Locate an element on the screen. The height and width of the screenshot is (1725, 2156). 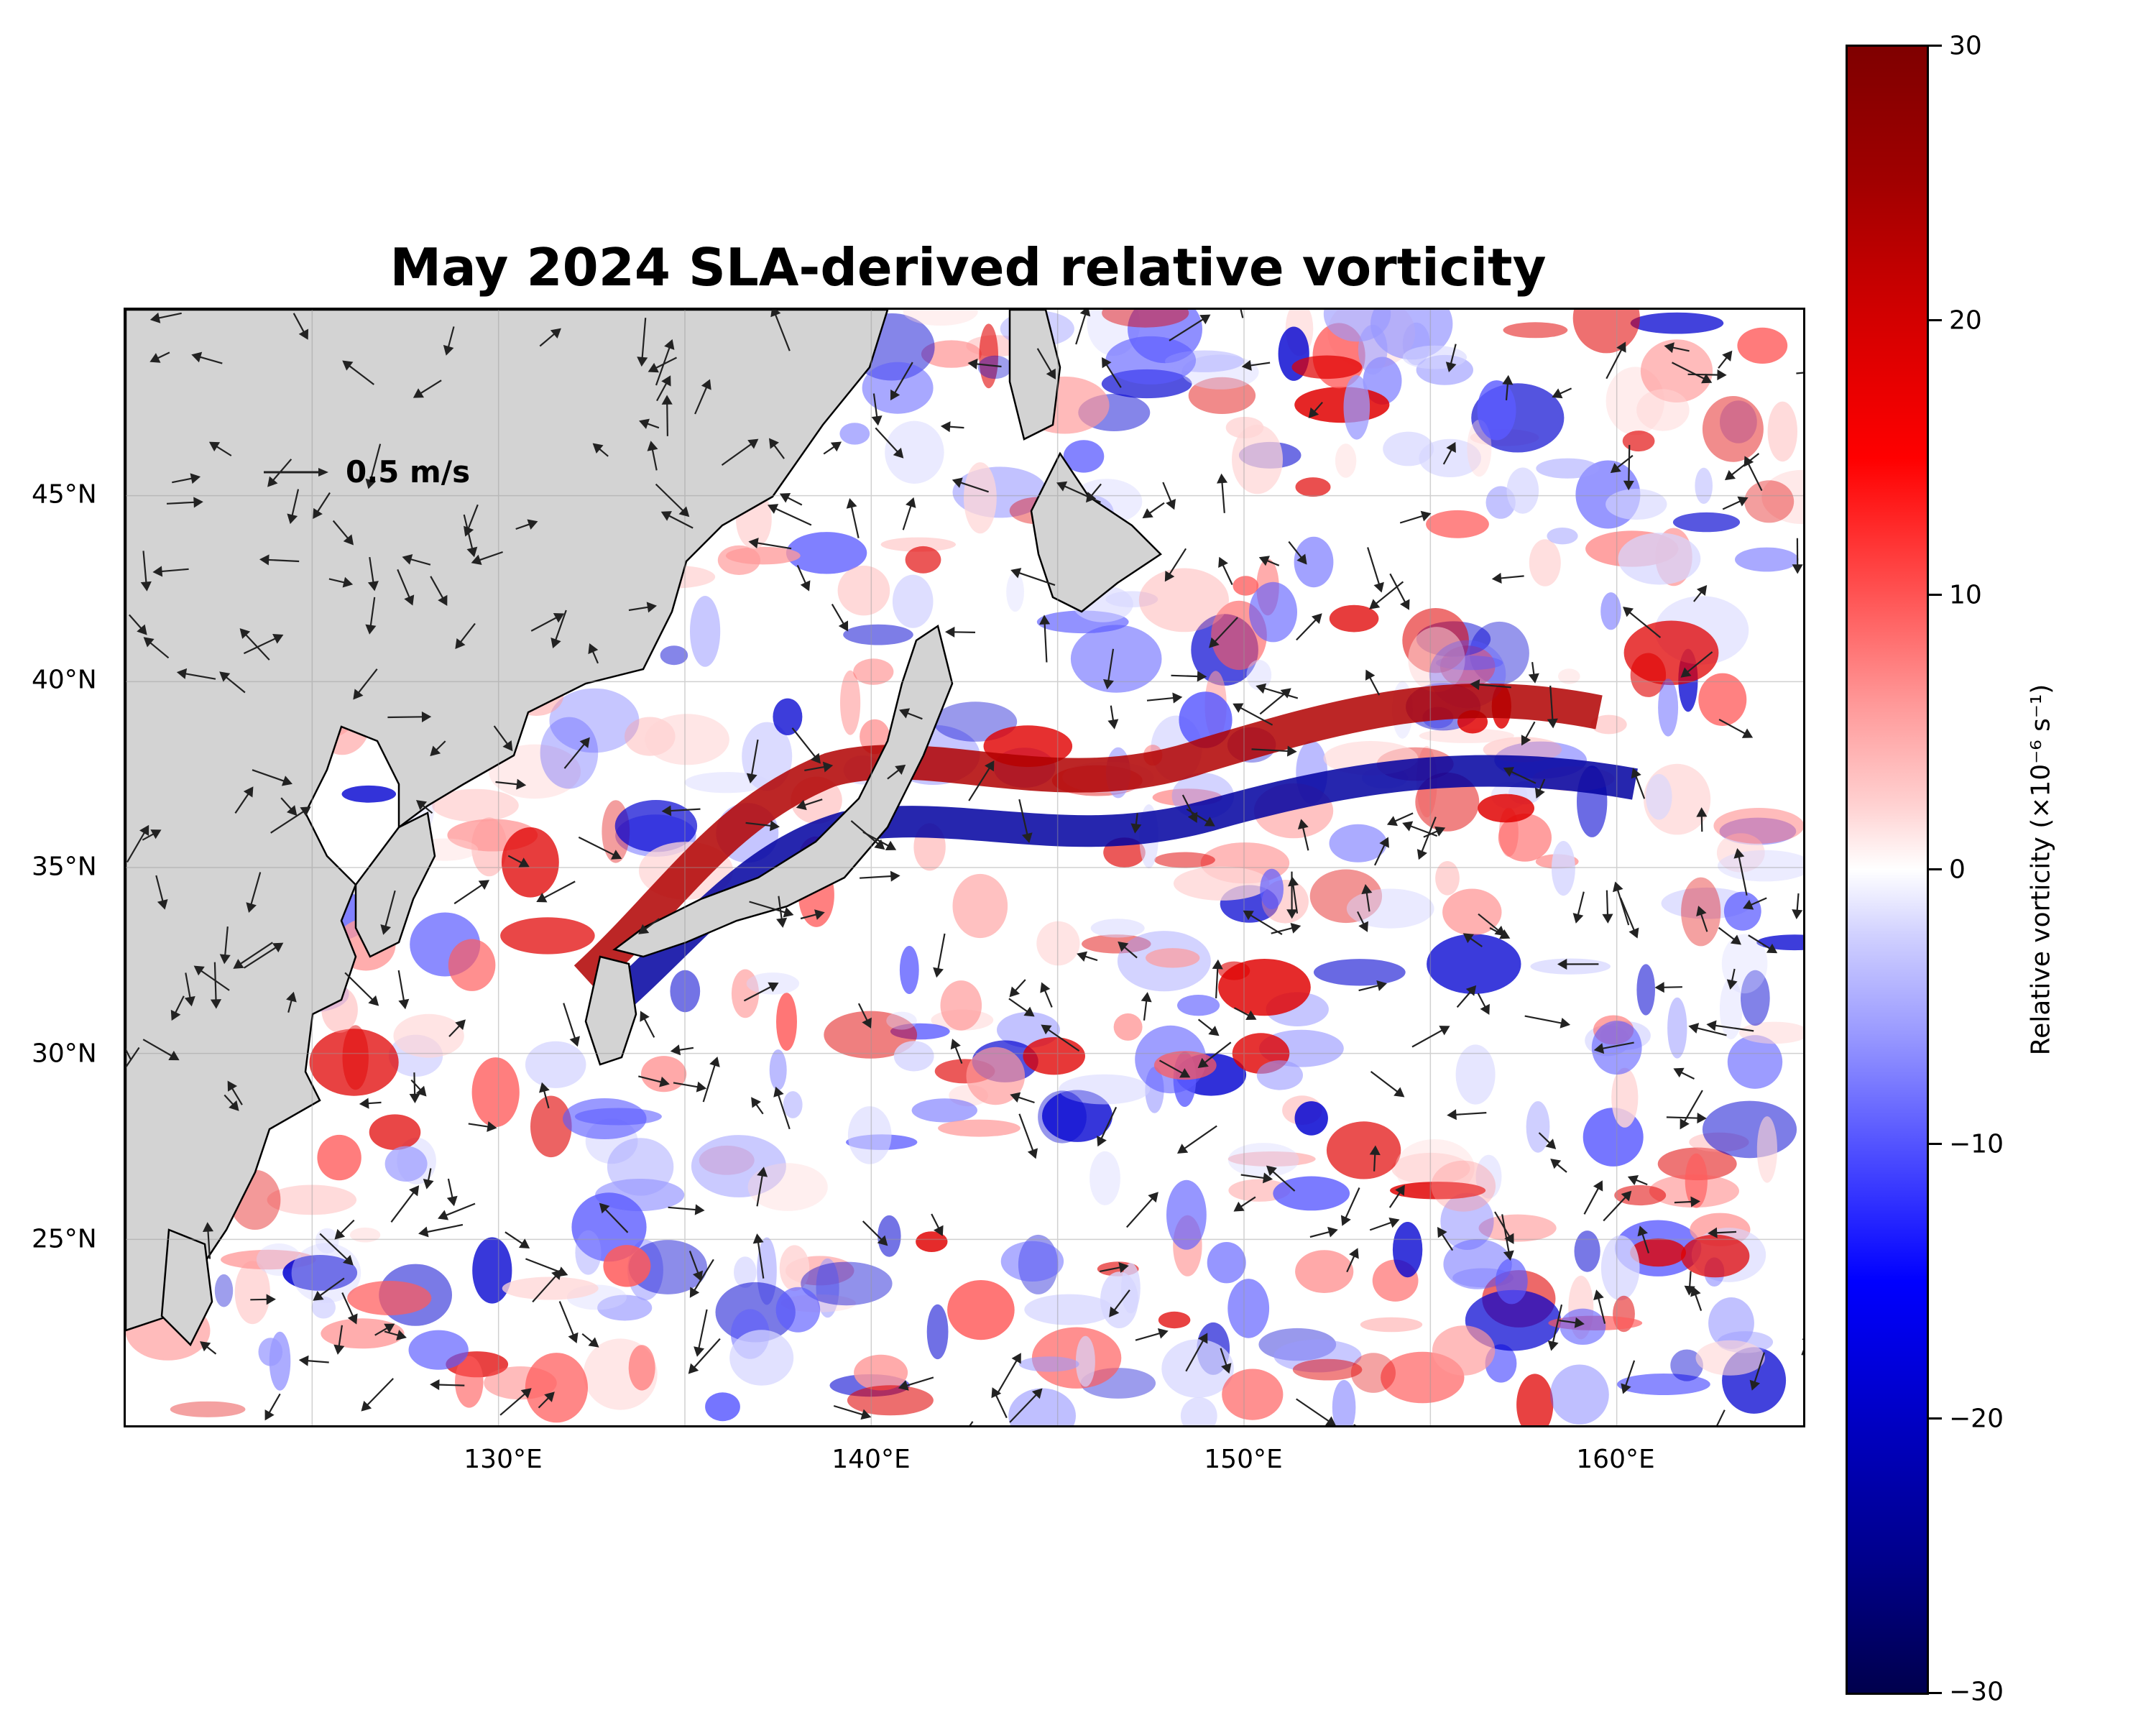
x-tick-label: 130°E is located at coordinates (504, 1459).